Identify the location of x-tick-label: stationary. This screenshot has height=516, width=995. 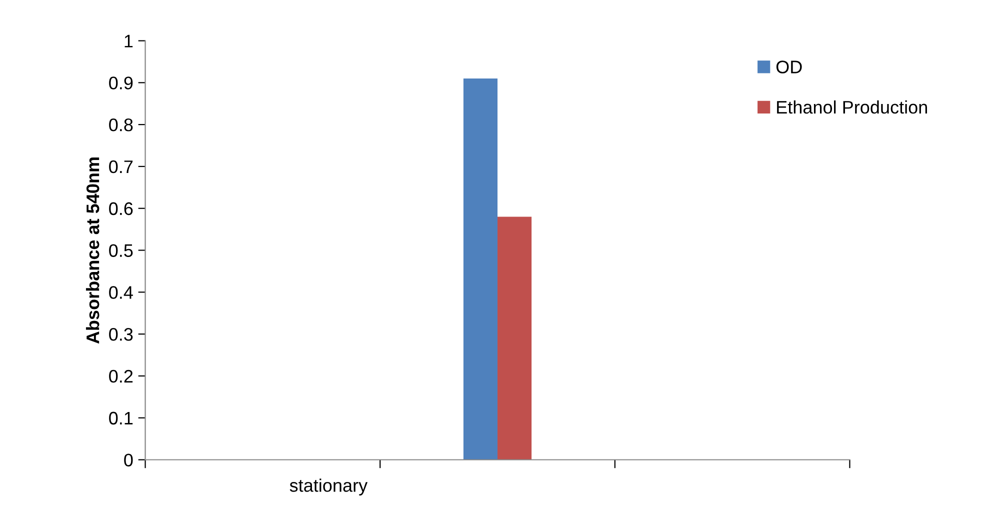
(329, 487).